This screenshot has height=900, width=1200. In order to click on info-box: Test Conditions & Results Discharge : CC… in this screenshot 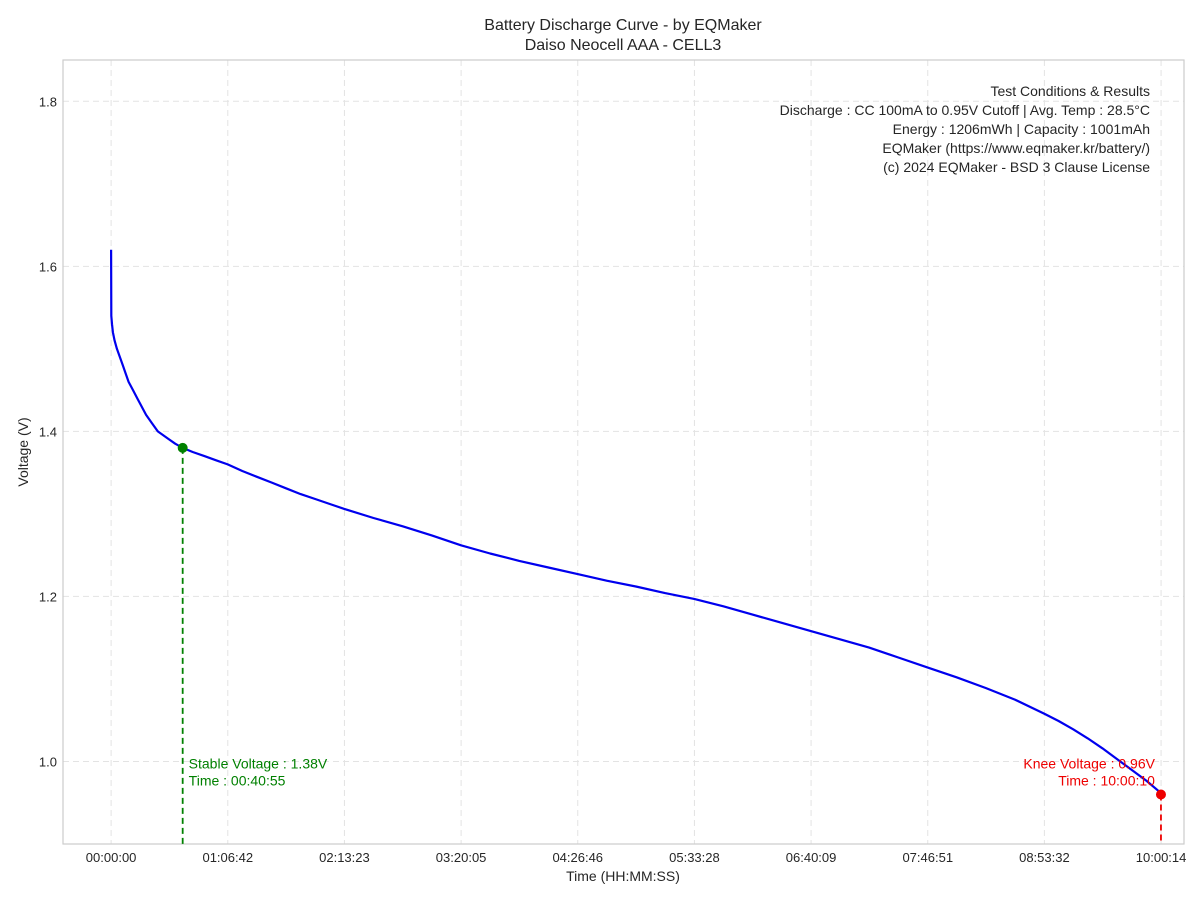, I will do `click(965, 129)`.